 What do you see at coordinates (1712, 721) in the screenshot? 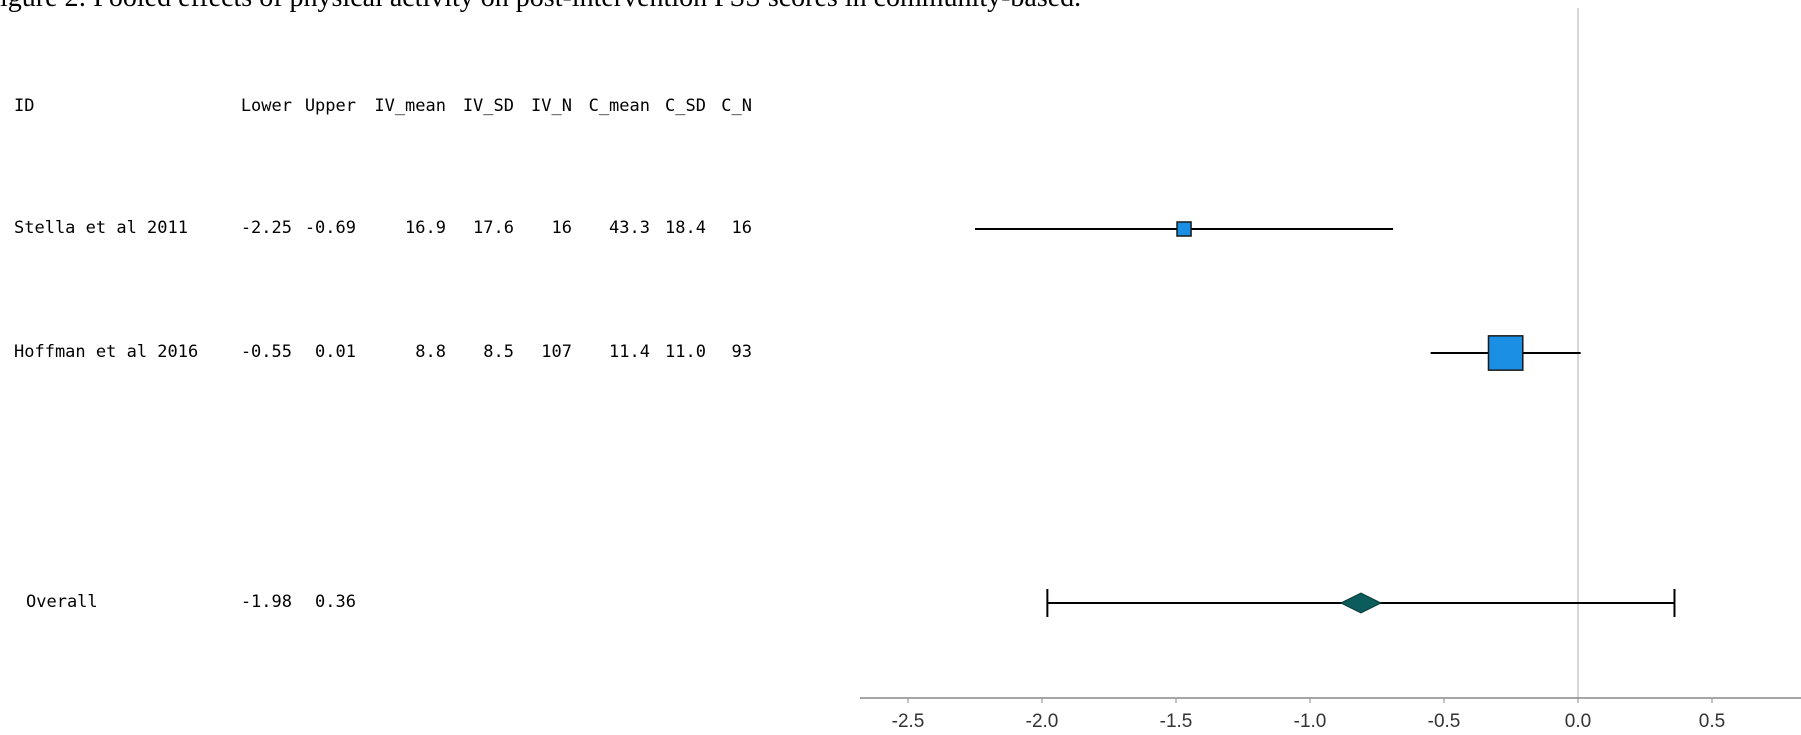
I see `x-tick-label-7: 0.5` at bounding box center [1712, 721].